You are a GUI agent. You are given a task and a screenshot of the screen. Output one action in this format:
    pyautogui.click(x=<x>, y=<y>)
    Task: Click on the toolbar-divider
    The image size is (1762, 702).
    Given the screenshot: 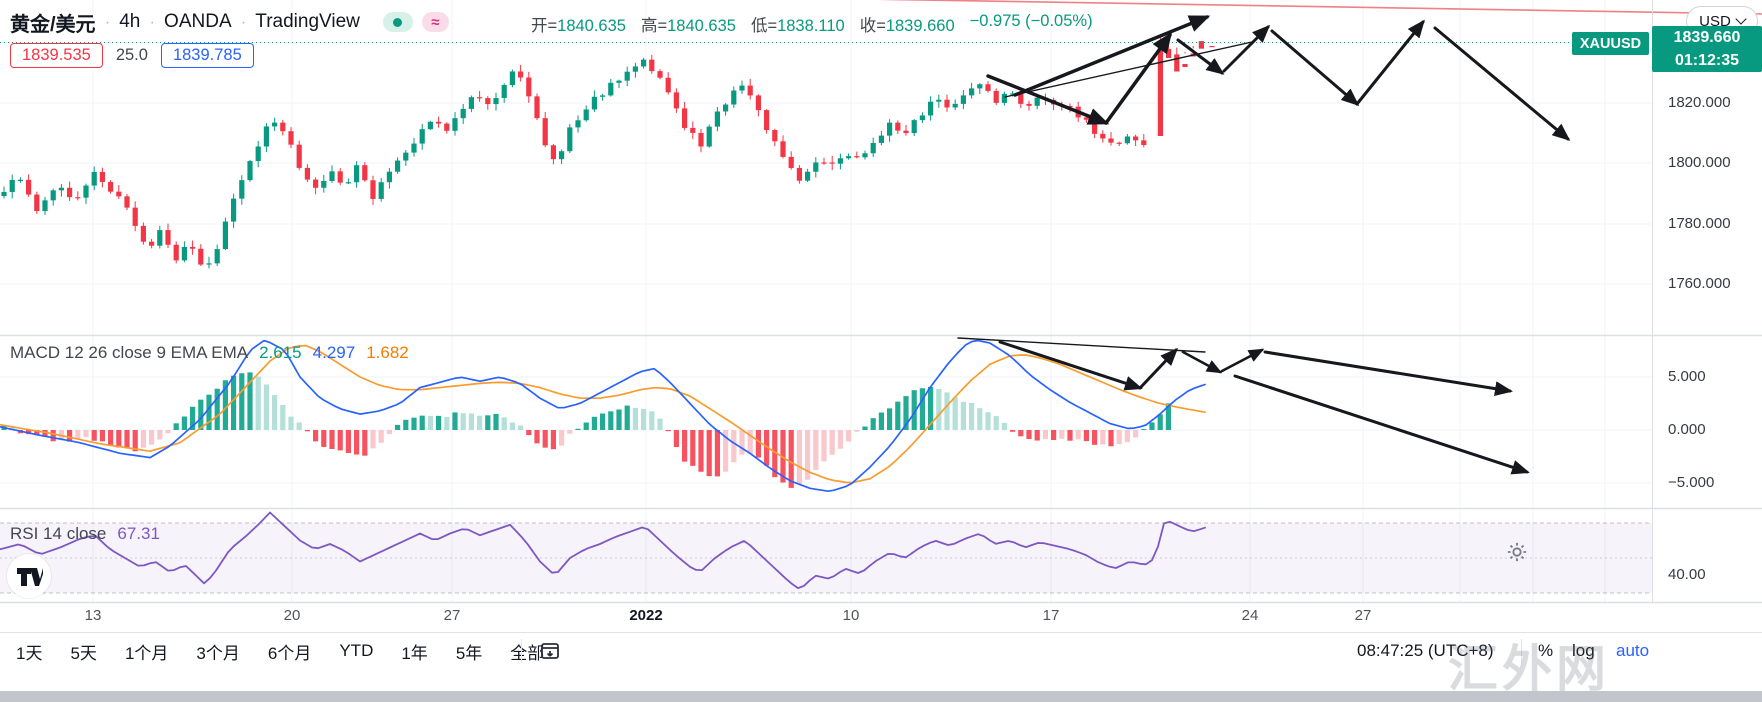 What is the action you would take?
    pyautogui.click(x=521, y=651)
    